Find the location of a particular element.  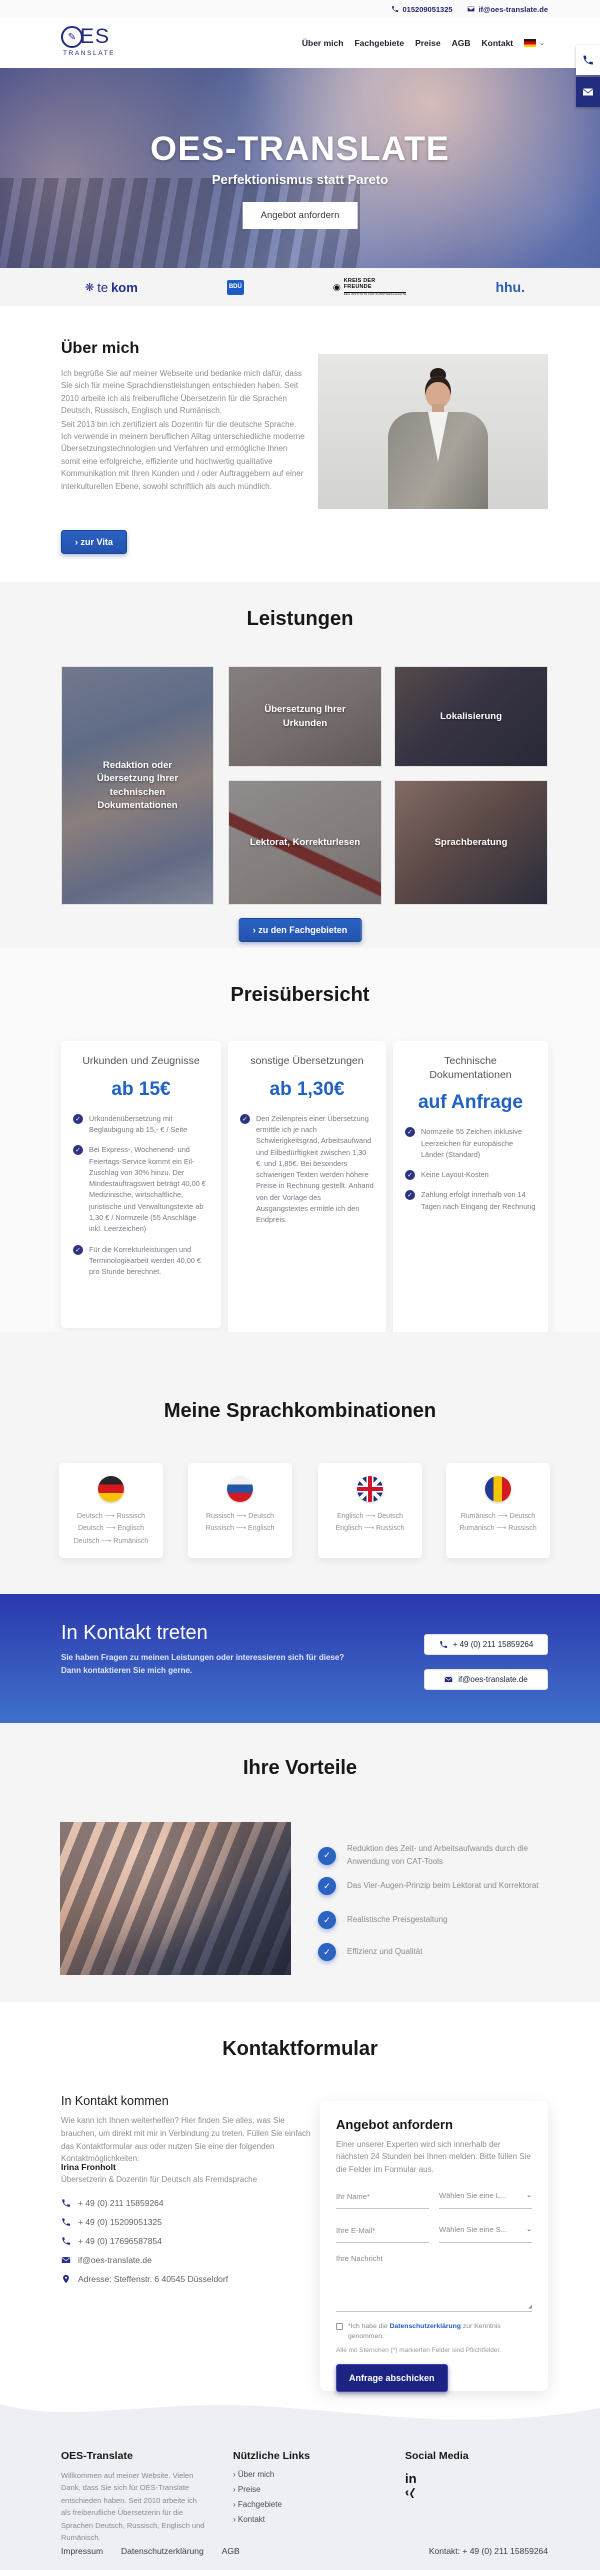

language-switcher: ⌄ is located at coordinates (534, 43).